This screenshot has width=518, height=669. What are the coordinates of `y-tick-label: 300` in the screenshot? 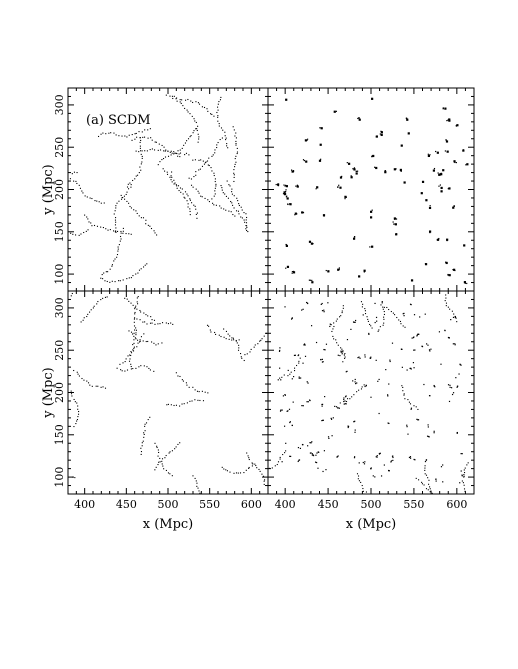 It's located at (59, 104).